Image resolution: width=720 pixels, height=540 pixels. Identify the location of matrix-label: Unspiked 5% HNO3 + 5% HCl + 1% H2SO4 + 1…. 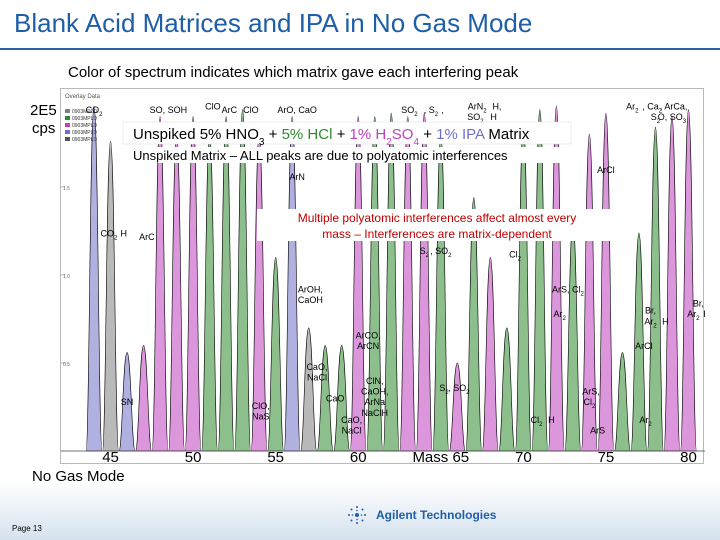
(331, 137).